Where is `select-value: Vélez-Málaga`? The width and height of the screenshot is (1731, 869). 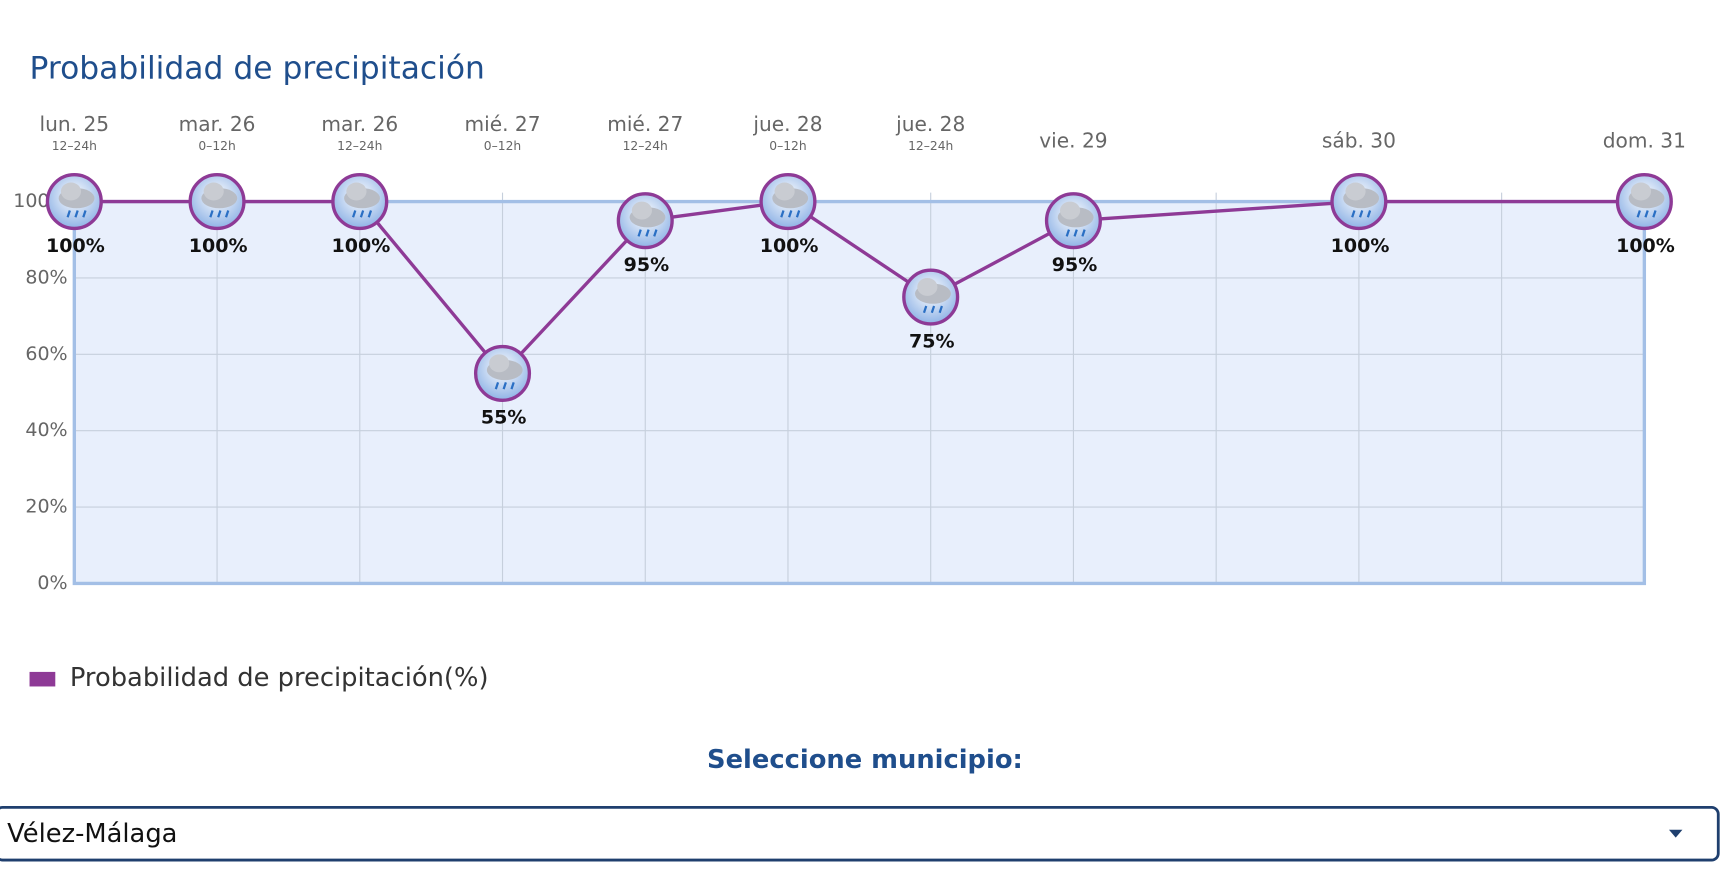
select-value: Vélez-Málaga is located at coordinates (92, 834).